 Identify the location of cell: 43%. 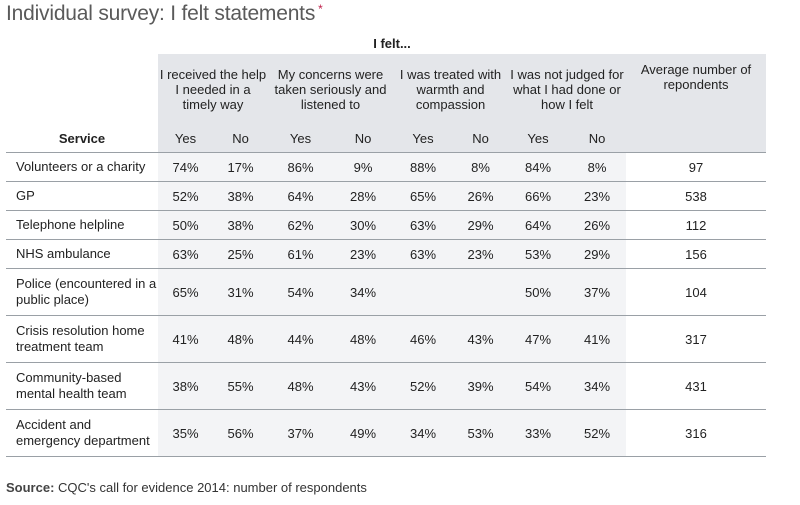
(363, 386).